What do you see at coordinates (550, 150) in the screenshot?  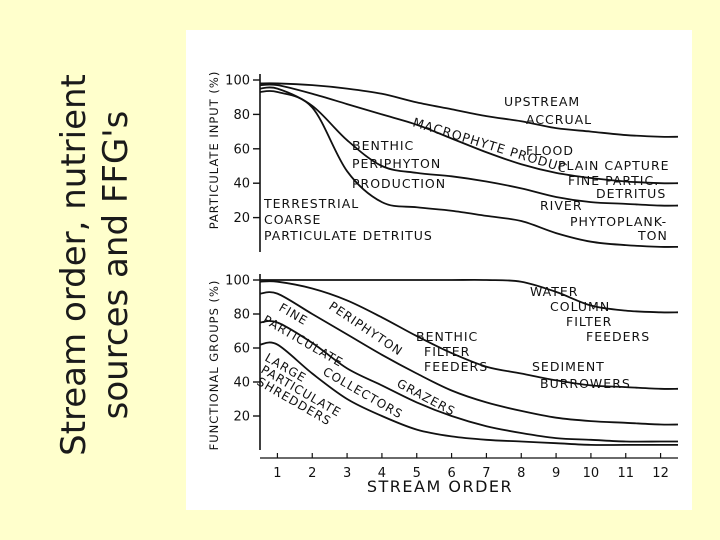 I see `annotation-line: FLOOD` at bounding box center [550, 150].